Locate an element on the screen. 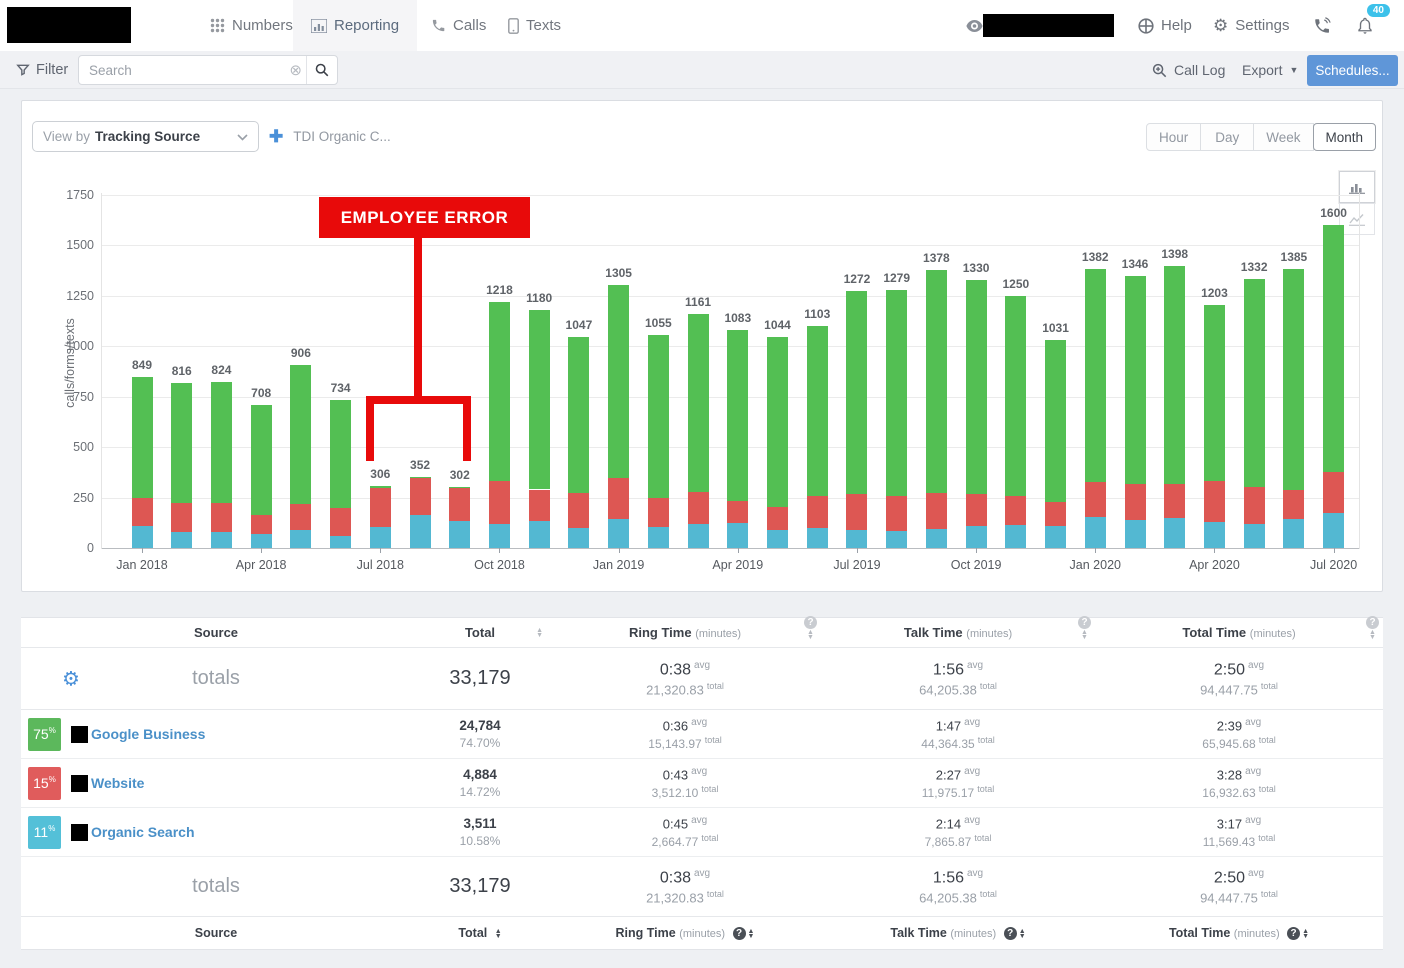  add-comparison-icon: ✚ is located at coordinates (276, 136).